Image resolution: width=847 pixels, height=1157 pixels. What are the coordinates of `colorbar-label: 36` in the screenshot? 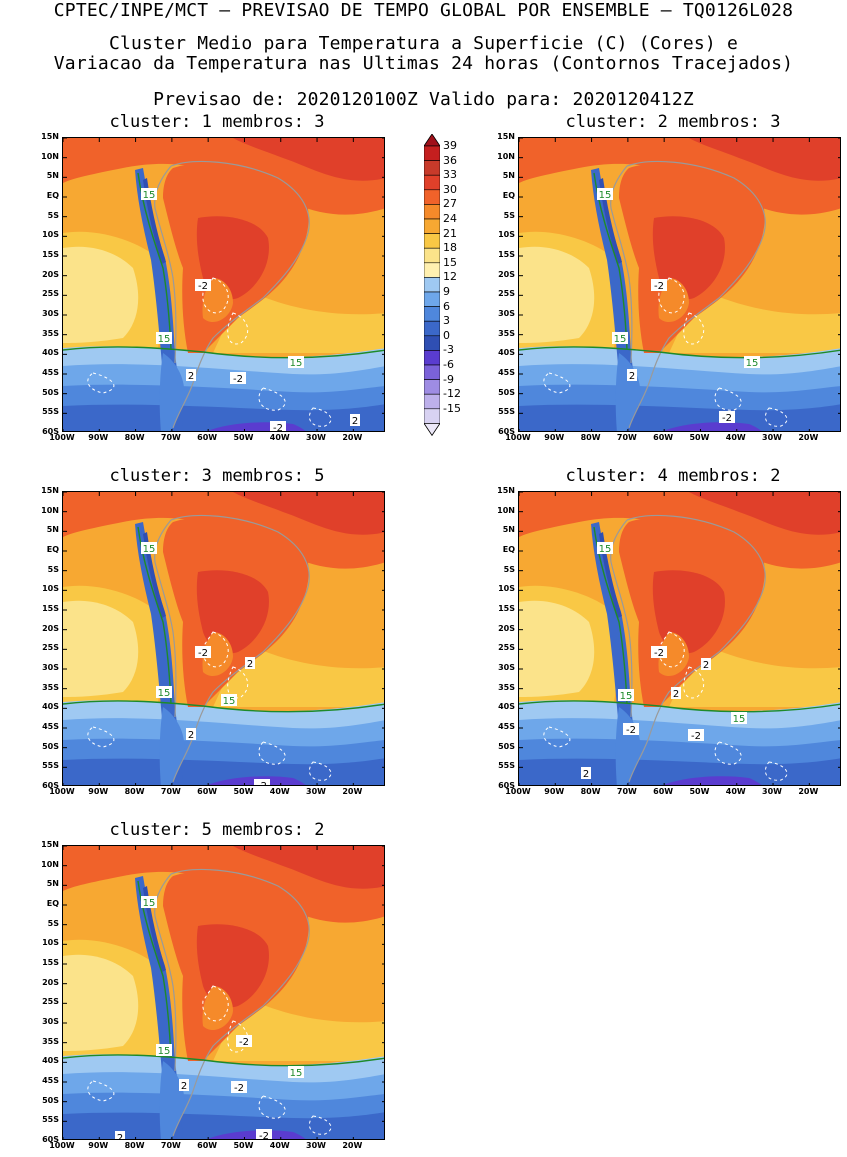 It's located at (450, 160).